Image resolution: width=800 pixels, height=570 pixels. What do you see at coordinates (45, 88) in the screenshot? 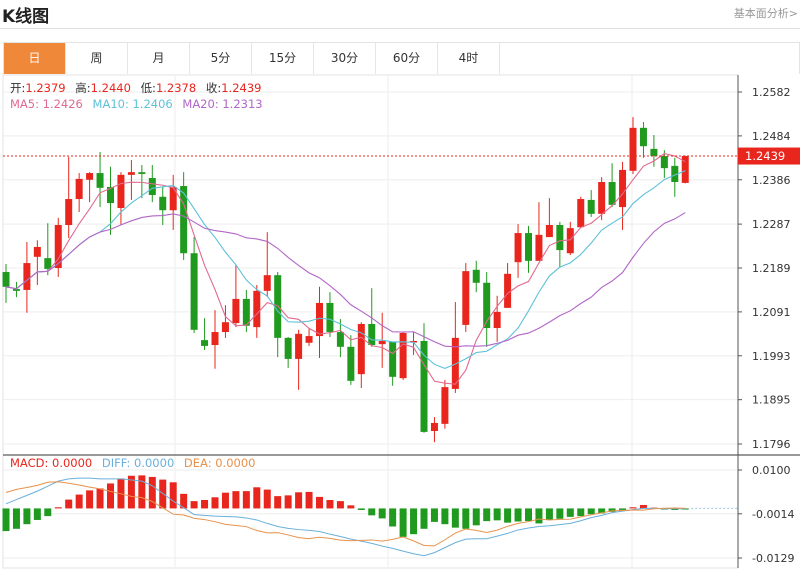
I see `open-value: 1.2379` at bounding box center [45, 88].